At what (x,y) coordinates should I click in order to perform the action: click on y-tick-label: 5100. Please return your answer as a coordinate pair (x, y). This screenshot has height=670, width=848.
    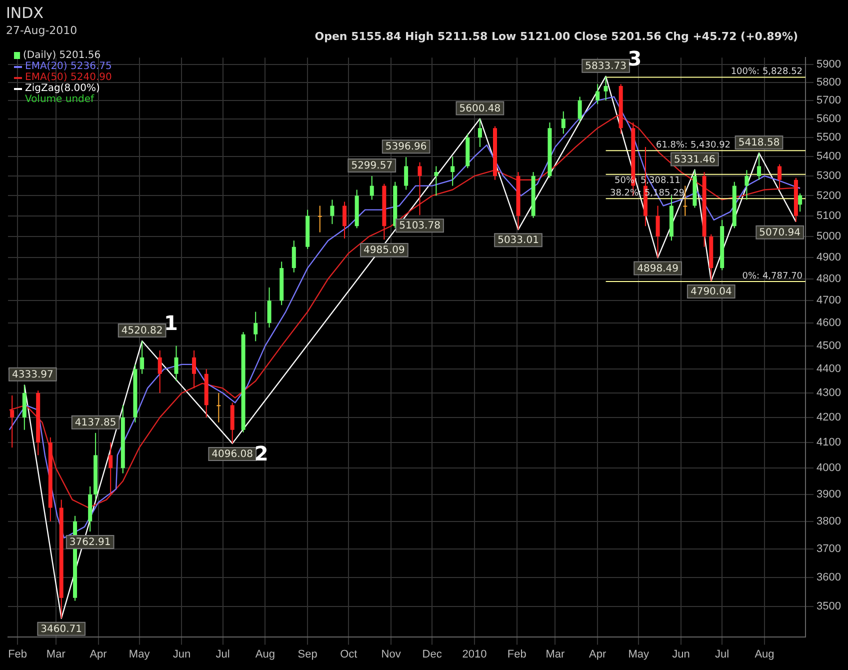
    Looking at the image, I should click on (829, 216).